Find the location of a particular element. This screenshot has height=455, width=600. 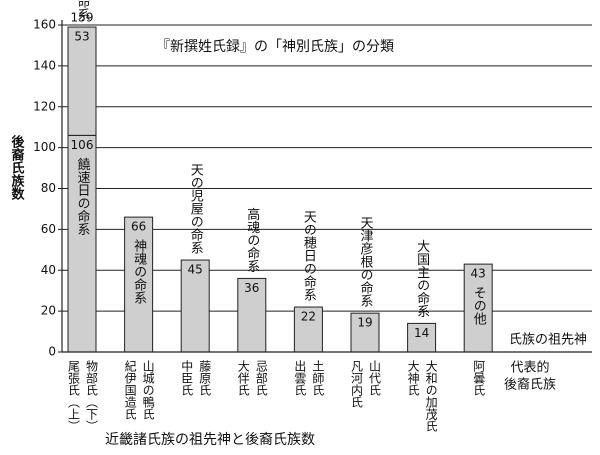

clan-name: 大伴氏 is located at coordinates (243, 378).